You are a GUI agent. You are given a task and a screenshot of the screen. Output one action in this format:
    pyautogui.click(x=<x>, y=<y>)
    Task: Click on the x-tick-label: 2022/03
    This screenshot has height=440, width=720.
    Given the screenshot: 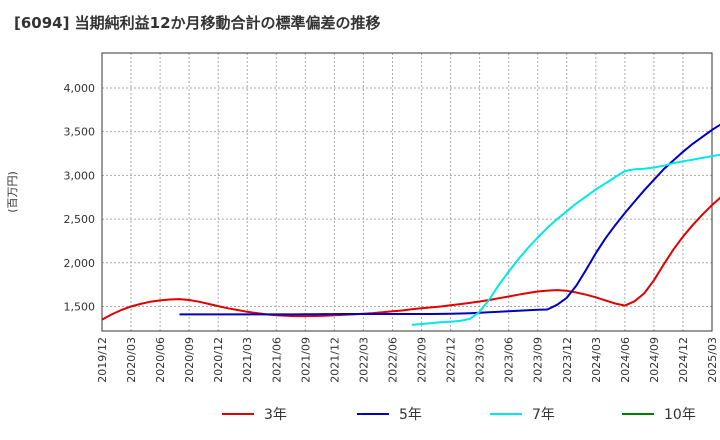 What is the action you would take?
    pyautogui.click(x=363, y=360)
    